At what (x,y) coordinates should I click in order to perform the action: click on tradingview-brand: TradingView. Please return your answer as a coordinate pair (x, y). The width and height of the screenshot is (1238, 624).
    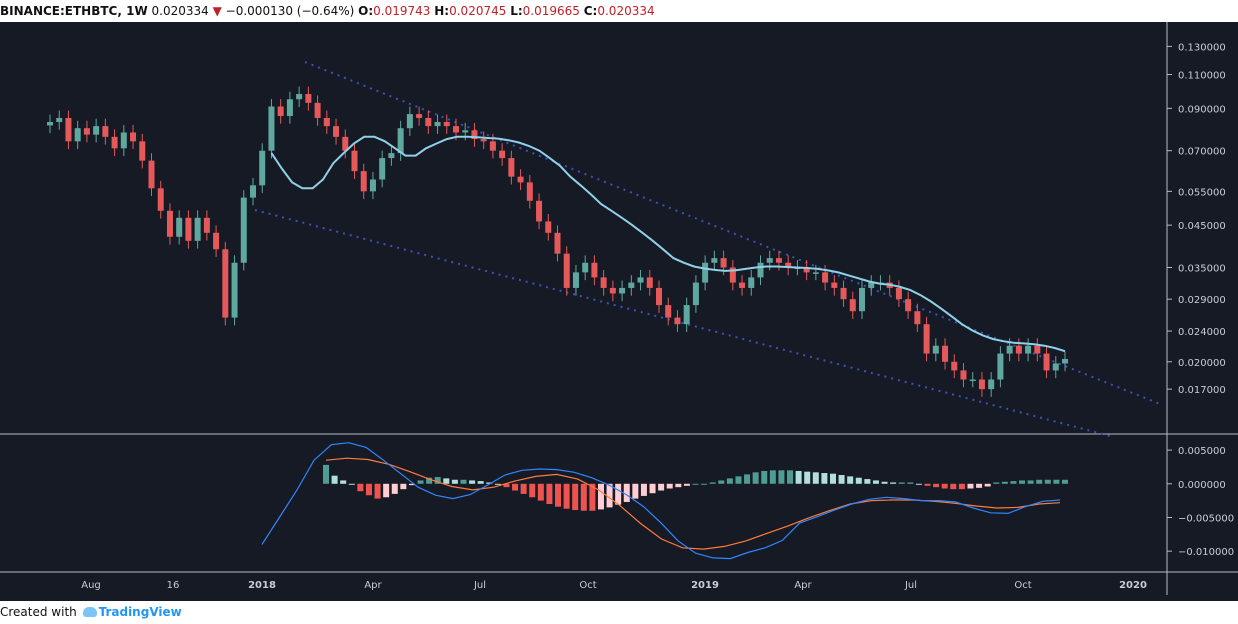
    Looking at the image, I should click on (140, 612).